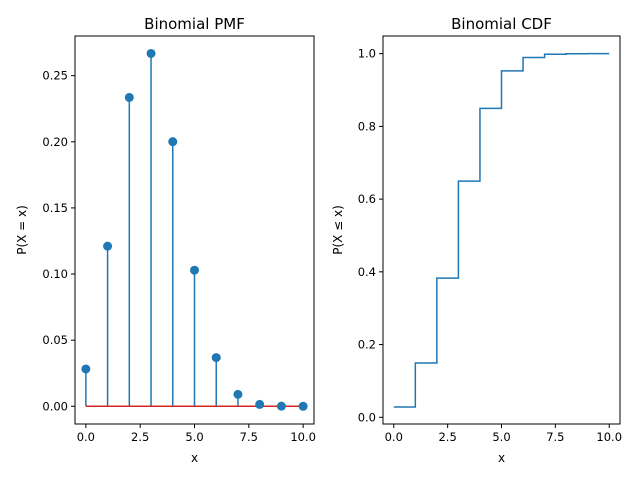 Image resolution: width=640 pixels, height=480 pixels. I want to click on pmf-y-tick-label: 0.20, so click(55, 142).